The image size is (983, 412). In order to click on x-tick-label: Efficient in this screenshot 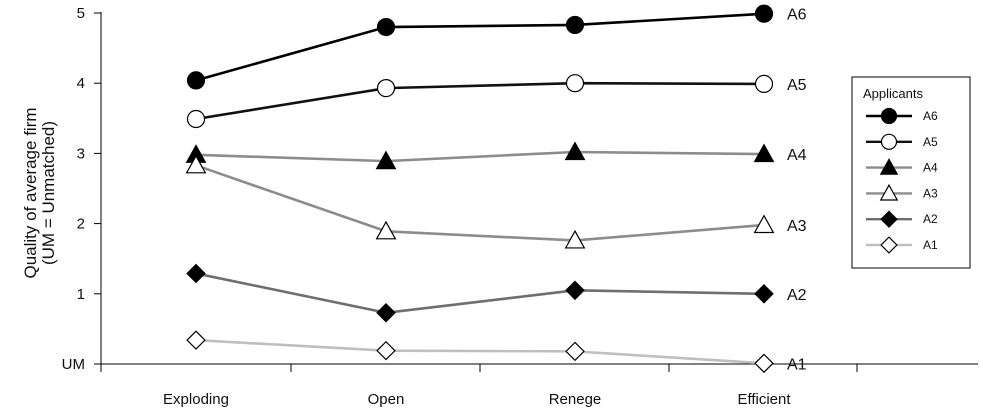, I will do `click(764, 399)`.